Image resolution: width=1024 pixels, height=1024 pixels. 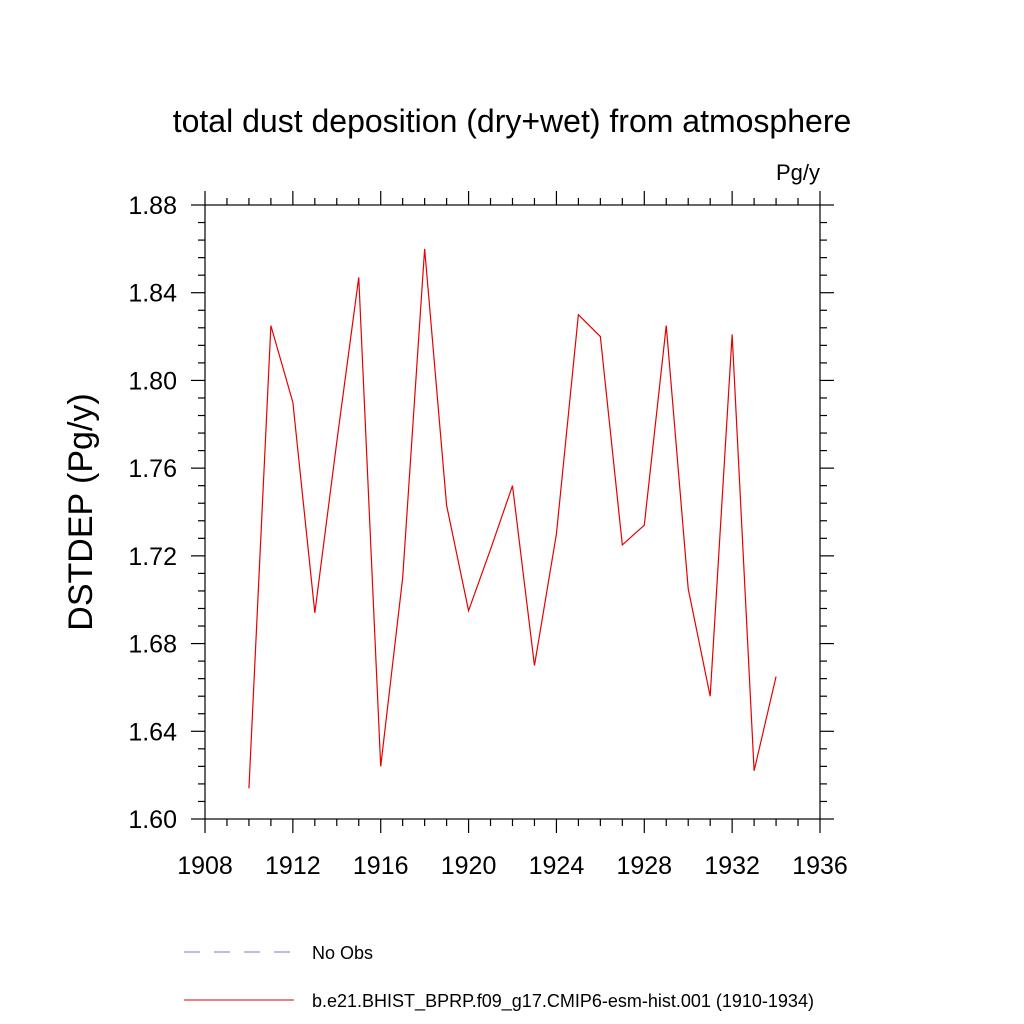 I want to click on y-axis-label: DSTDEP (Pg/y), so click(x=81, y=511).